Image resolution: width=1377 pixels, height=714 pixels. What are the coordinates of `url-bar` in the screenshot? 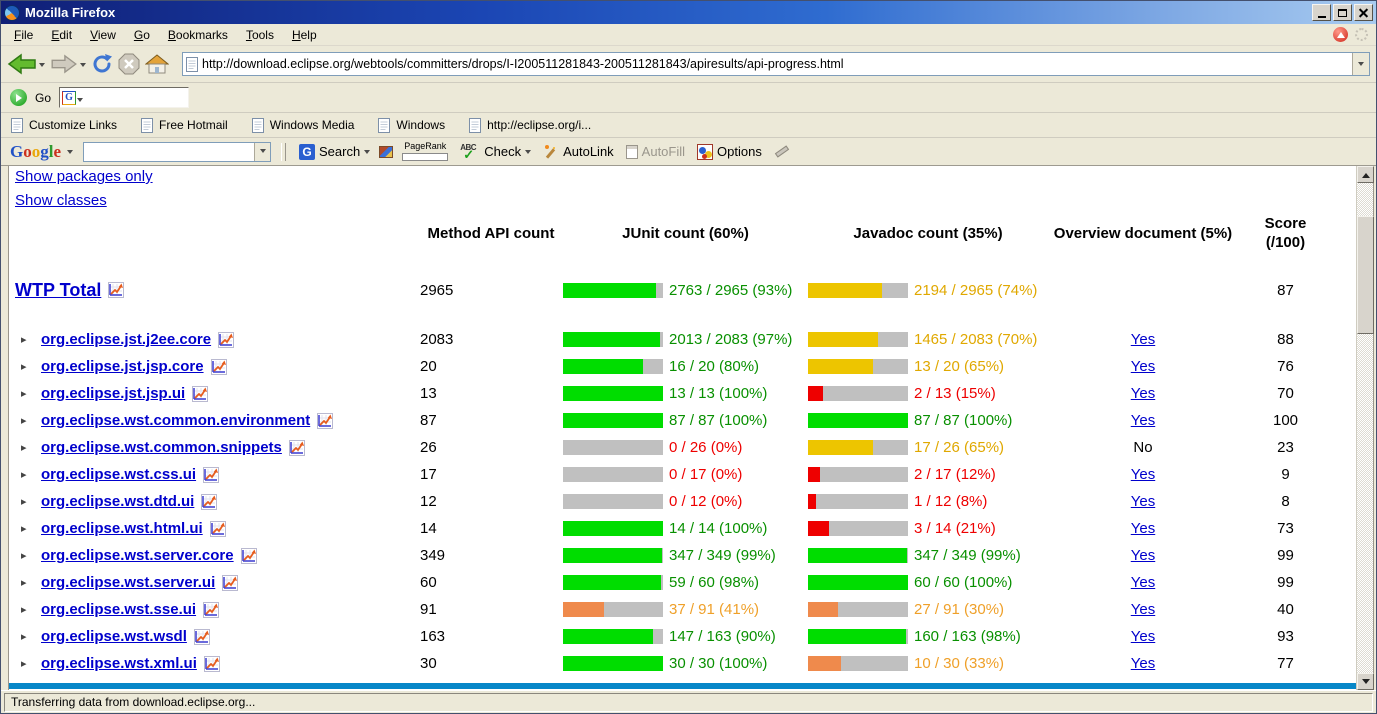 It's located at (776, 64).